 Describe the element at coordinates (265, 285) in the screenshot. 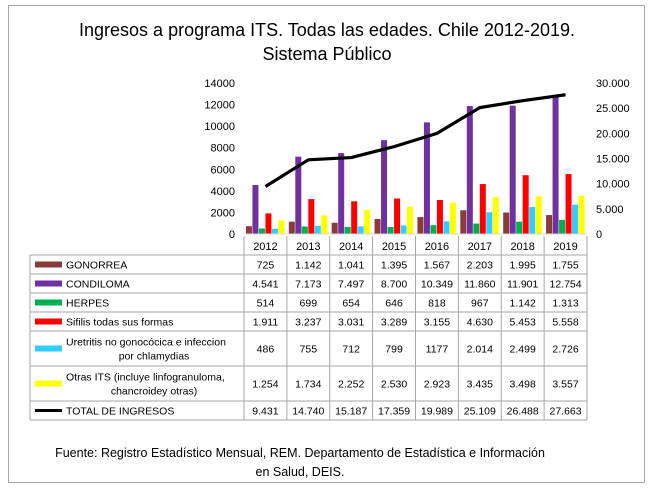

I see `table-cell-value: 4.541` at that location.